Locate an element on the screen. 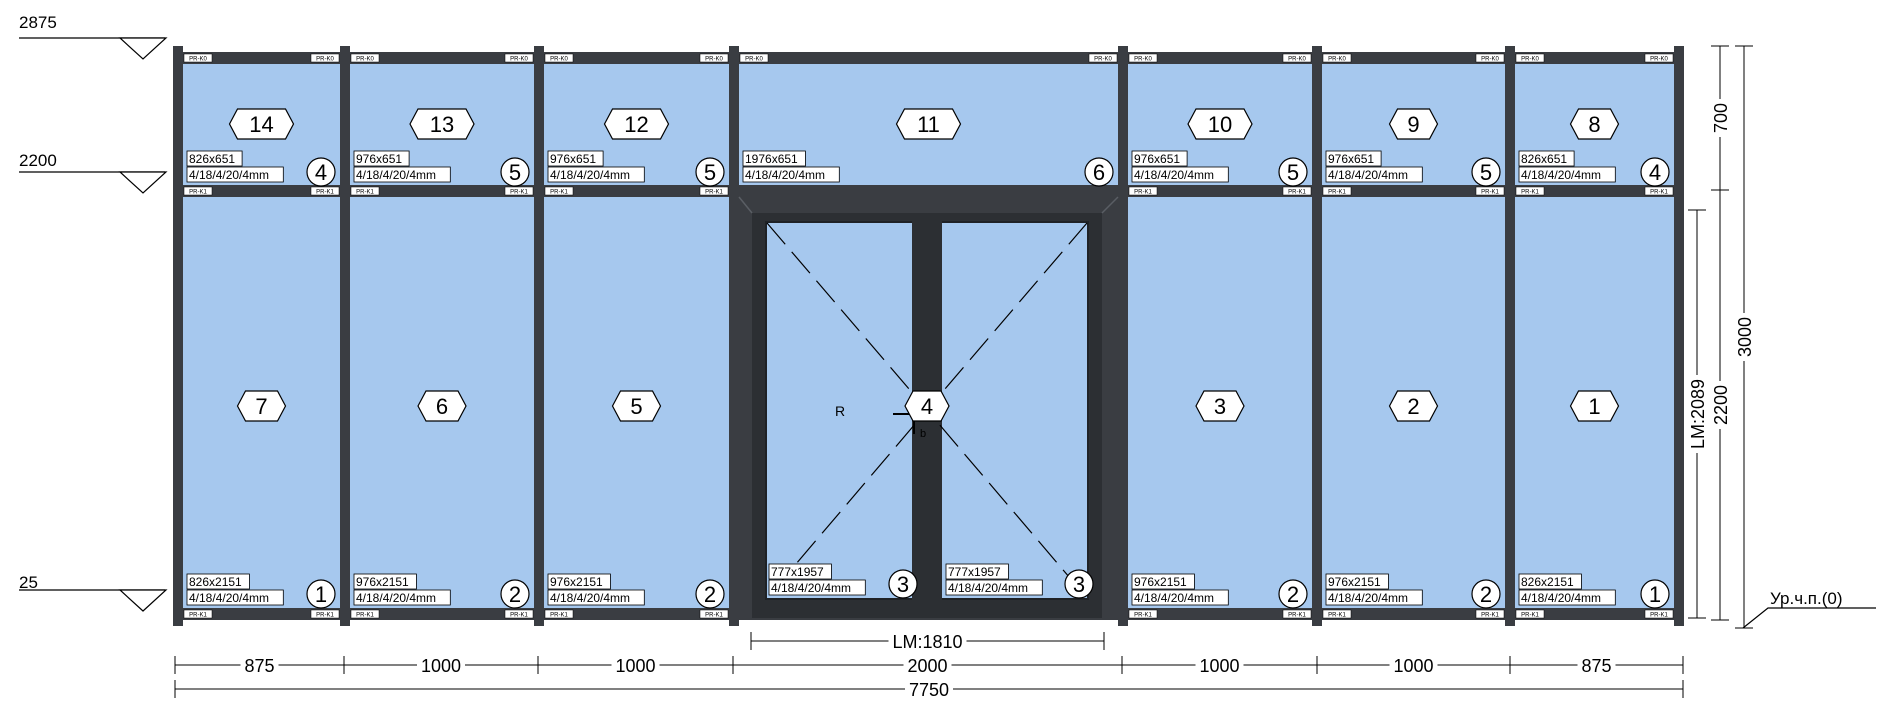 The image size is (1890, 718). level-label: 2200 is located at coordinates (38, 160).